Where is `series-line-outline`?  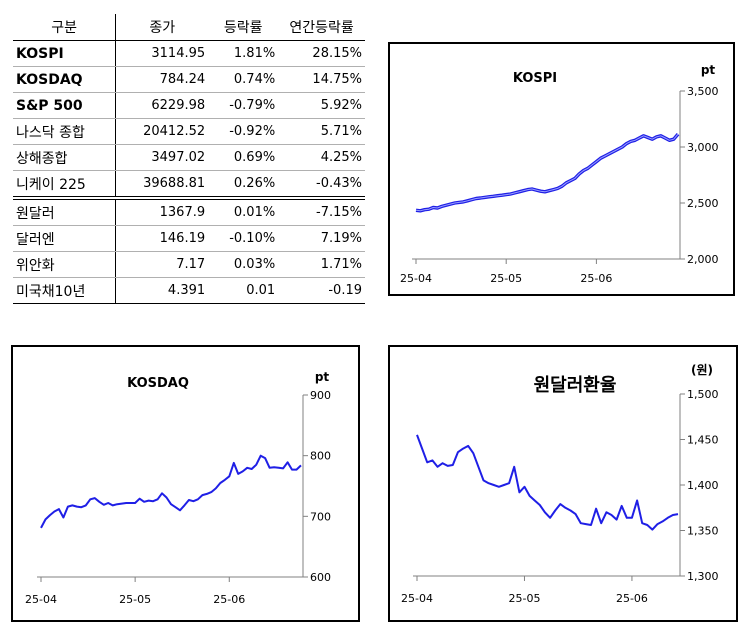 series-line-outline is located at coordinates (547, 173).